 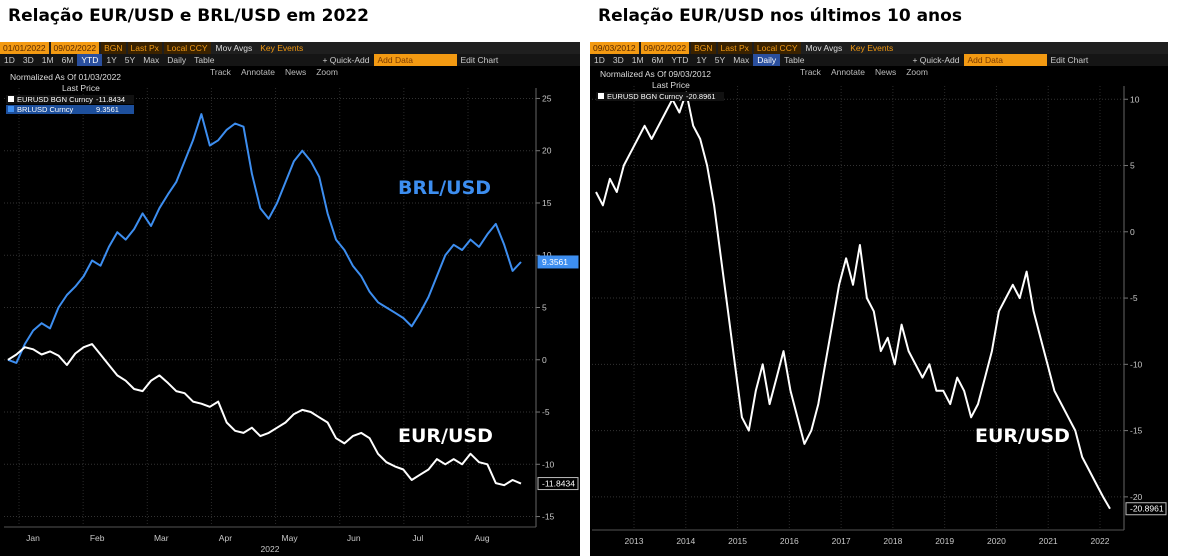 What do you see at coordinates (558, 484) in the screenshot?
I see `left-last-value-flag-eur-usd: -11.8434` at bounding box center [558, 484].